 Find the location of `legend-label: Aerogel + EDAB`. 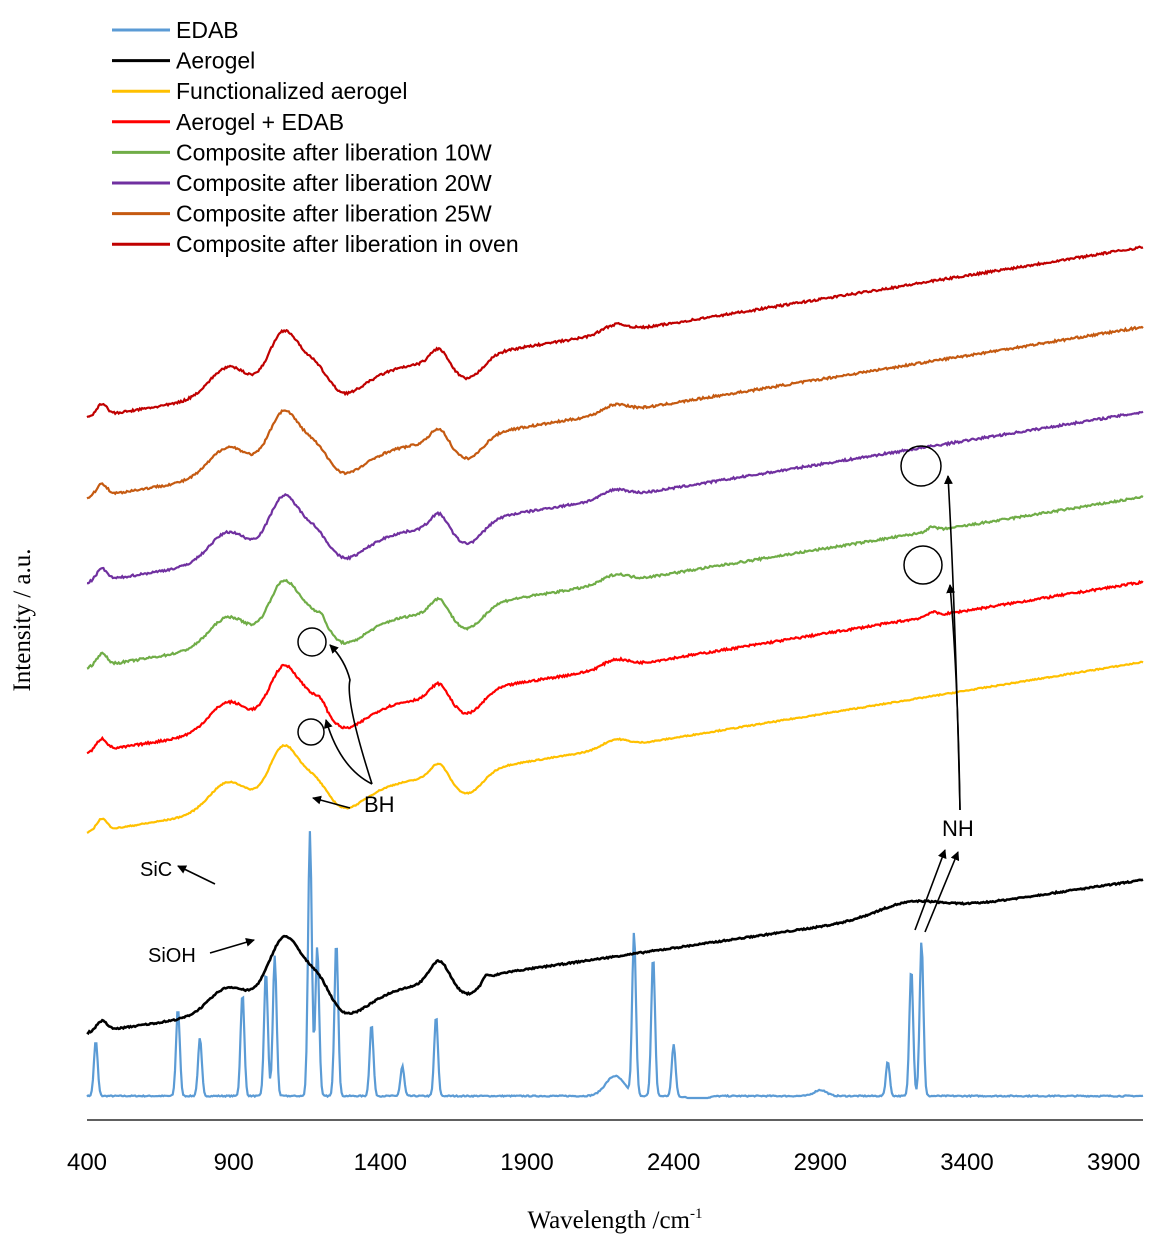

legend-label: Aerogel + EDAB is located at coordinates (260, 122).